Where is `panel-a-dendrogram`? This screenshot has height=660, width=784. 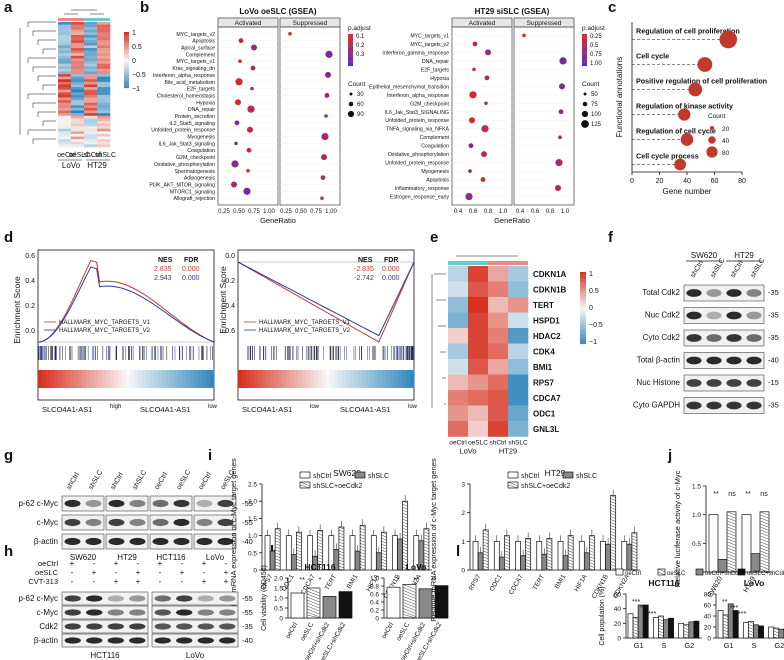 panel-a-dendrogram is located at coordinates (41, 82).